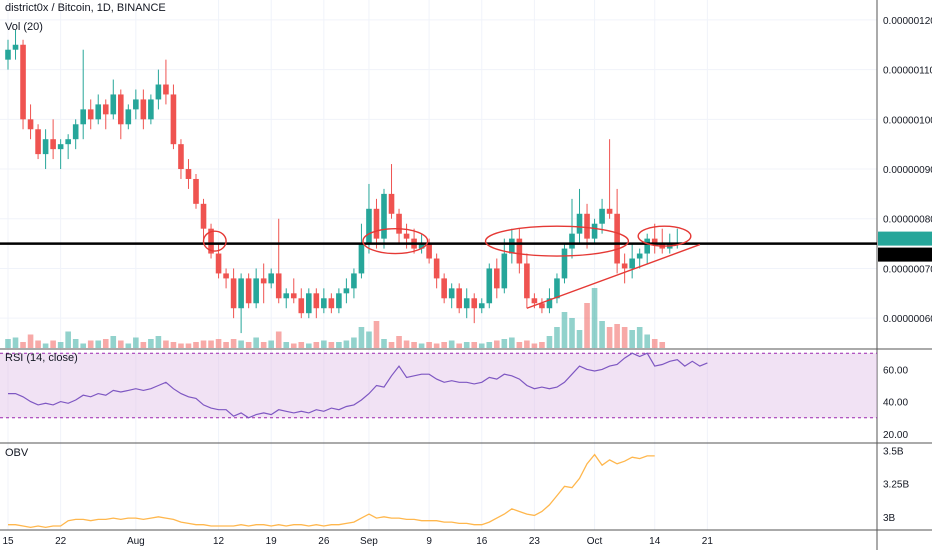  What do you see at coordinates (907, 71) in the screenshot?
I see `price-tick-label: 0.00000110` at bounding box center [907, 71].